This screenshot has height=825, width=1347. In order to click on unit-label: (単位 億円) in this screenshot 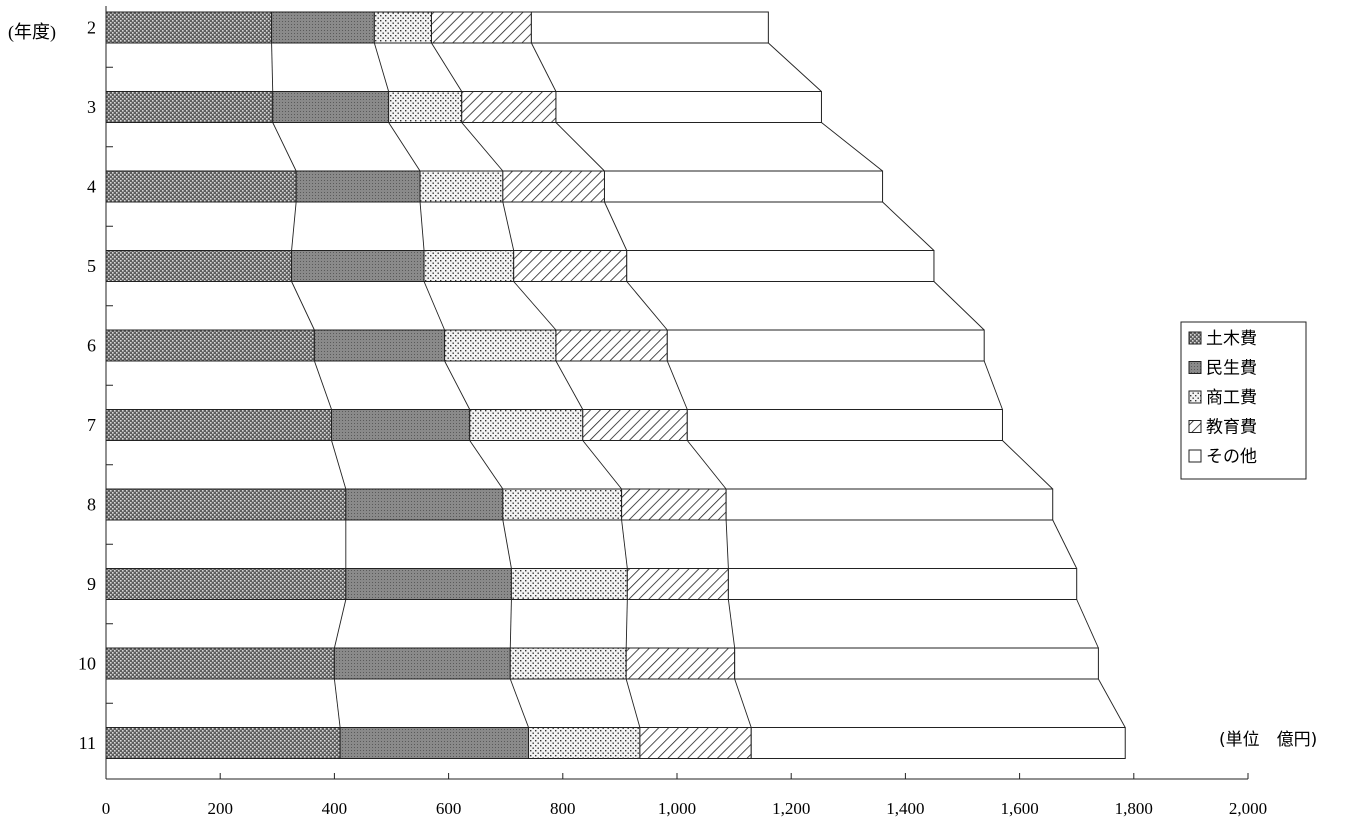, I will do `click(1268, 740)`.